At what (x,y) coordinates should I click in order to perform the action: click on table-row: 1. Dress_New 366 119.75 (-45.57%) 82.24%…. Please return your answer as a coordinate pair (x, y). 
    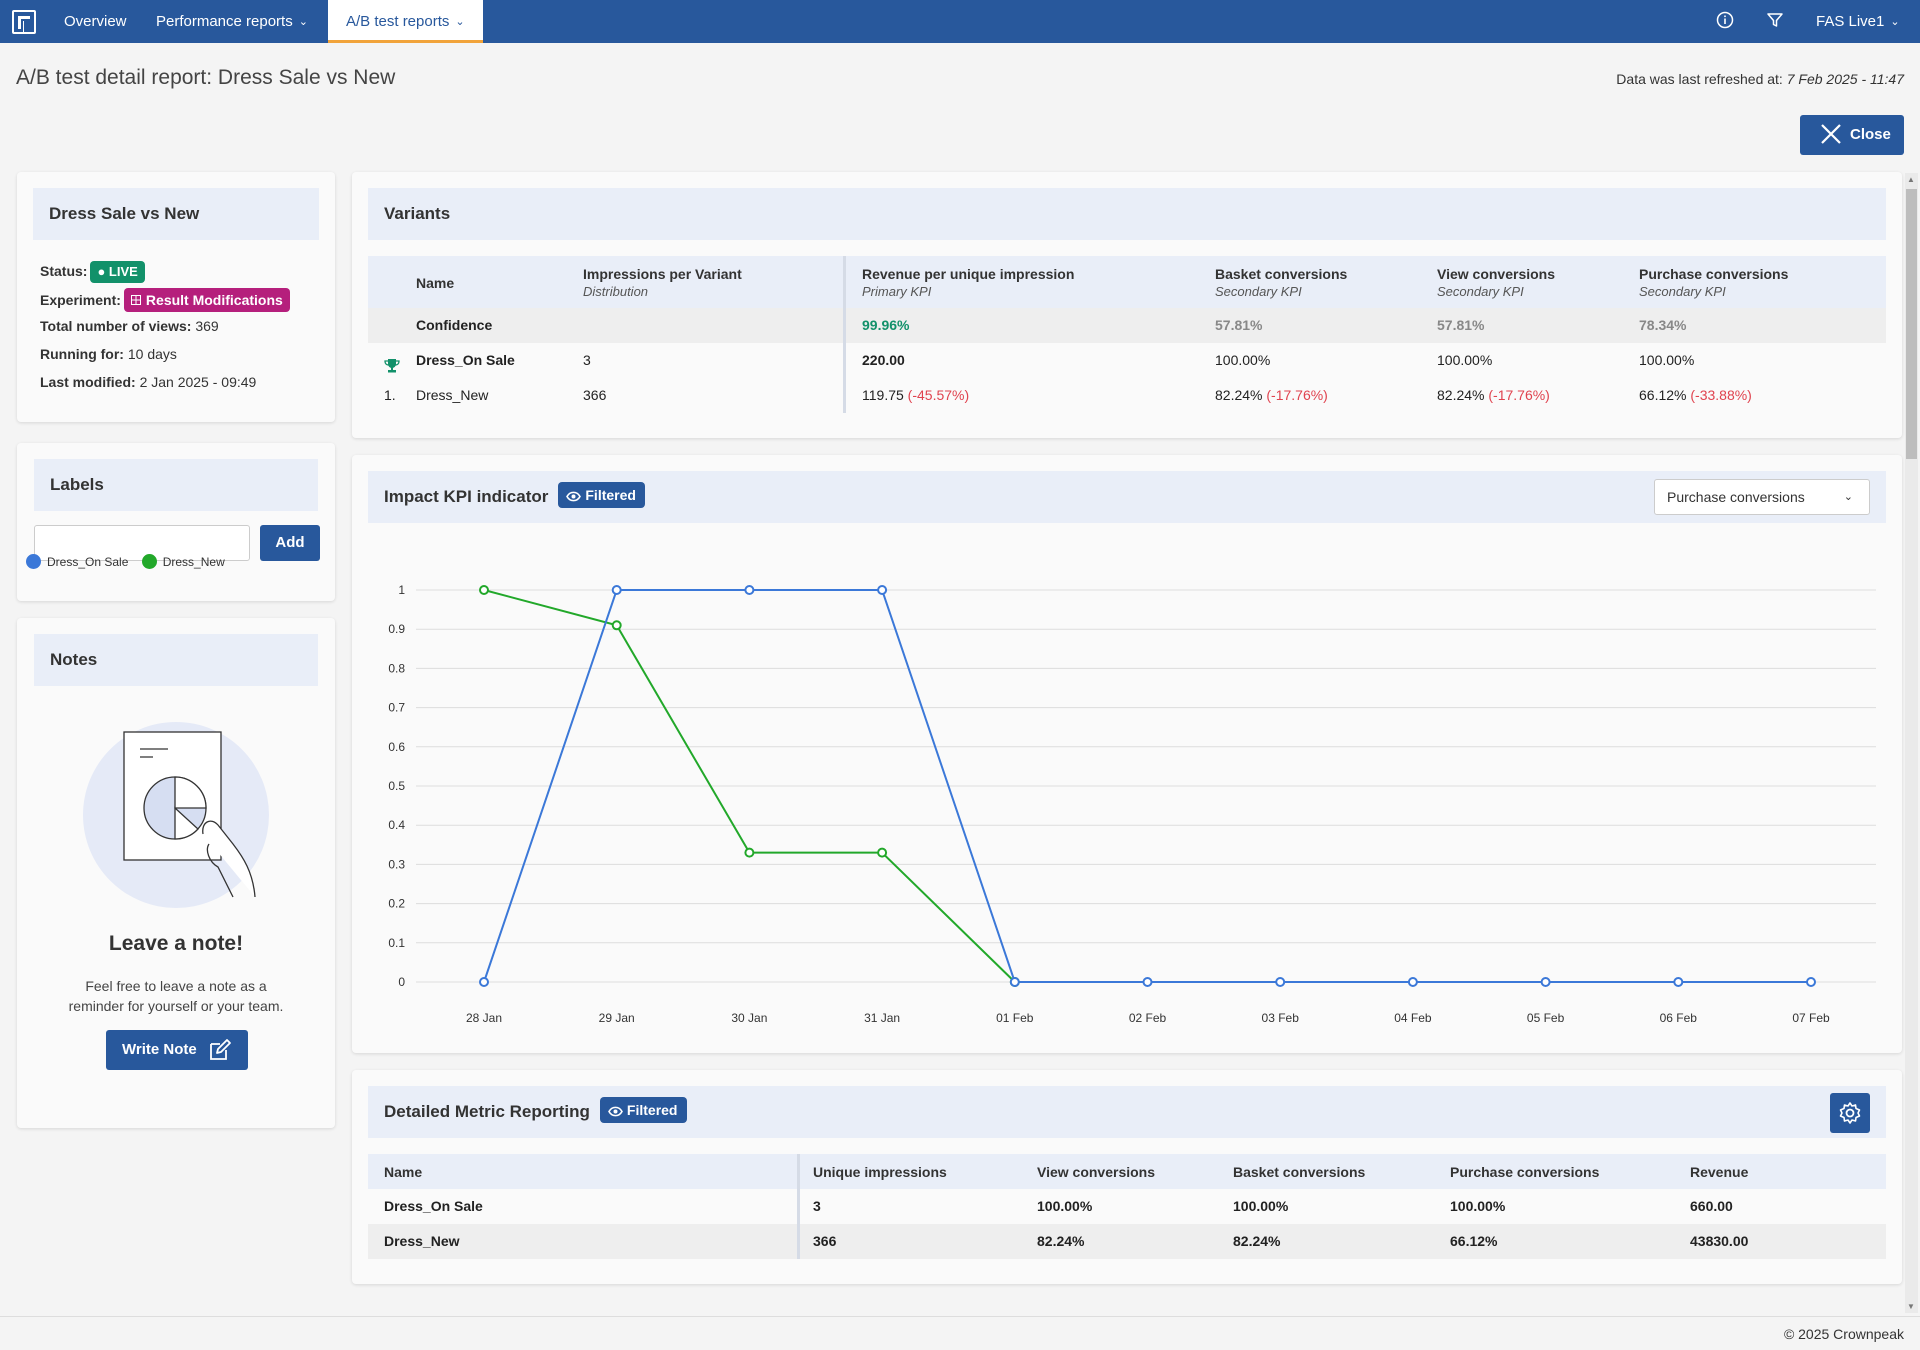
    Looking at the image, I should click on (1068, 395).